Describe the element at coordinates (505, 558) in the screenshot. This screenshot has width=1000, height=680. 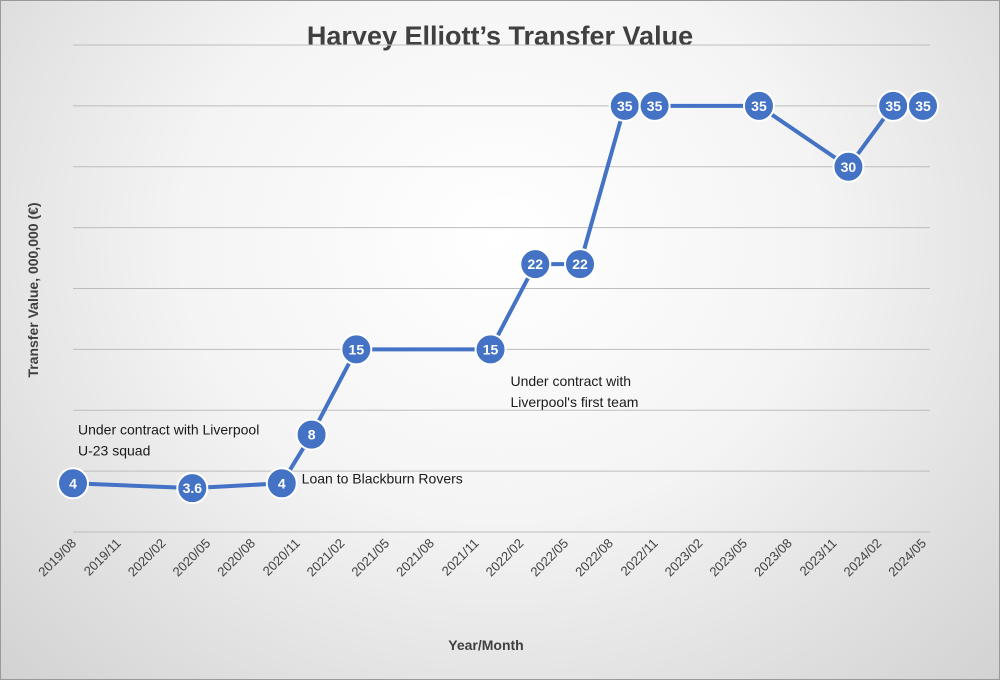
I see `x-tick-label: 2022/02` at that location.